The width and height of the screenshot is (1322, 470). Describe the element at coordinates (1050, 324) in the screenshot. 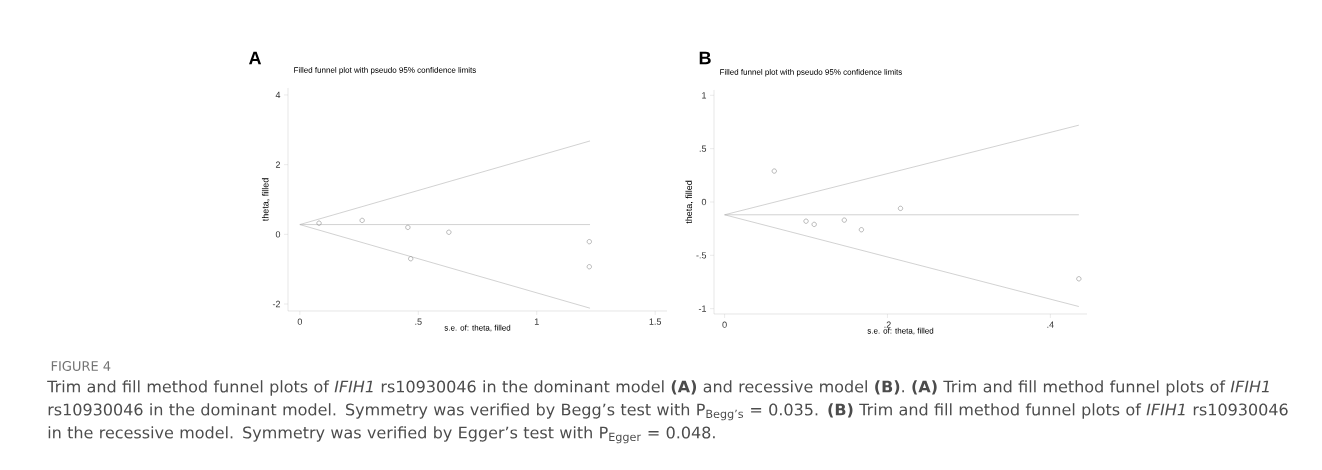

I see `x-tick-label: .4` at that location.